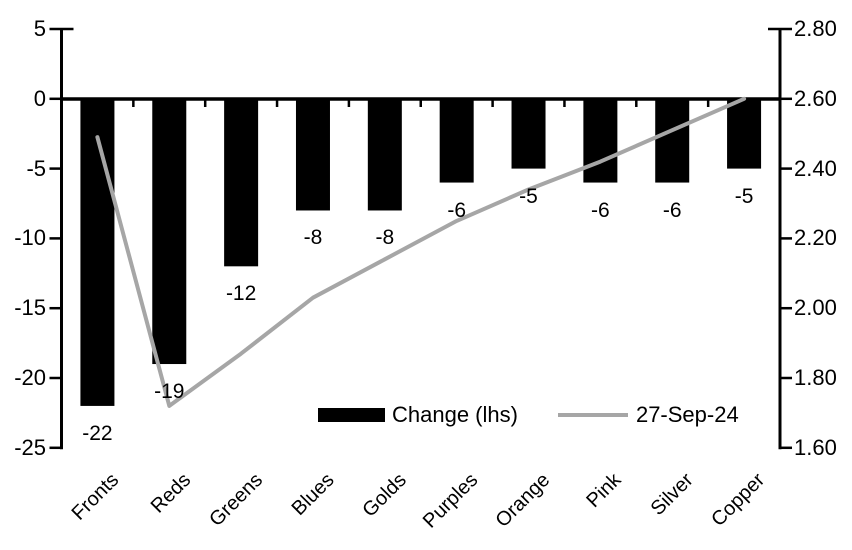  Describe the element at coordinates (169, 392) in the screenshot. I see `bar-data-label: -19` at that location.